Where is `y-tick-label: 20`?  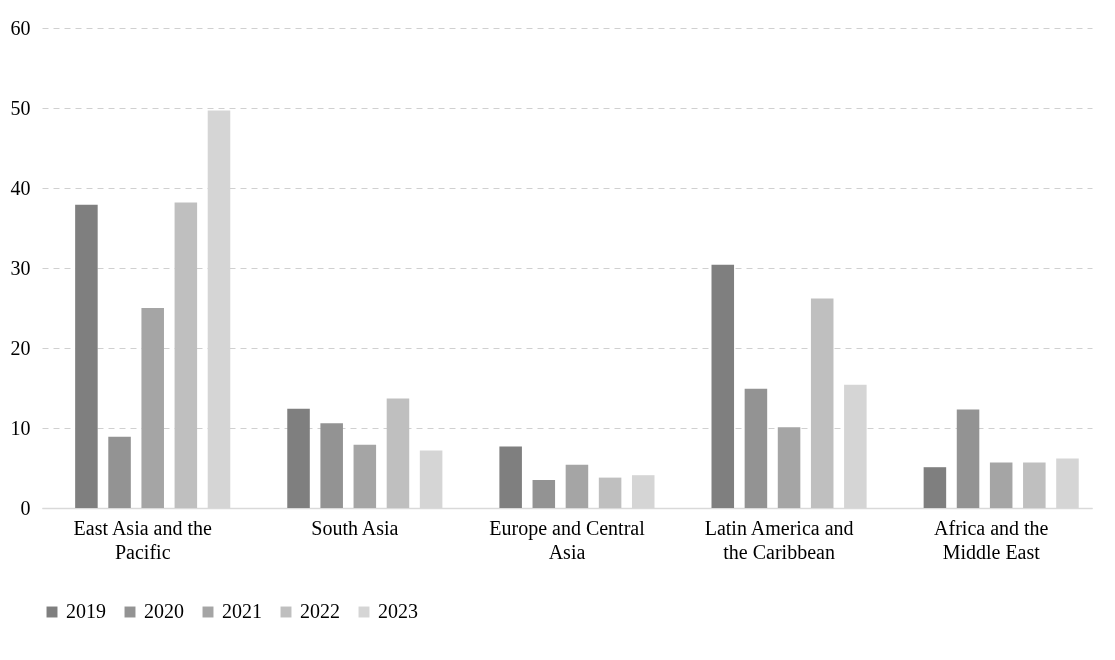 y-tick-label: 20 is located at coordinates (20, 347).